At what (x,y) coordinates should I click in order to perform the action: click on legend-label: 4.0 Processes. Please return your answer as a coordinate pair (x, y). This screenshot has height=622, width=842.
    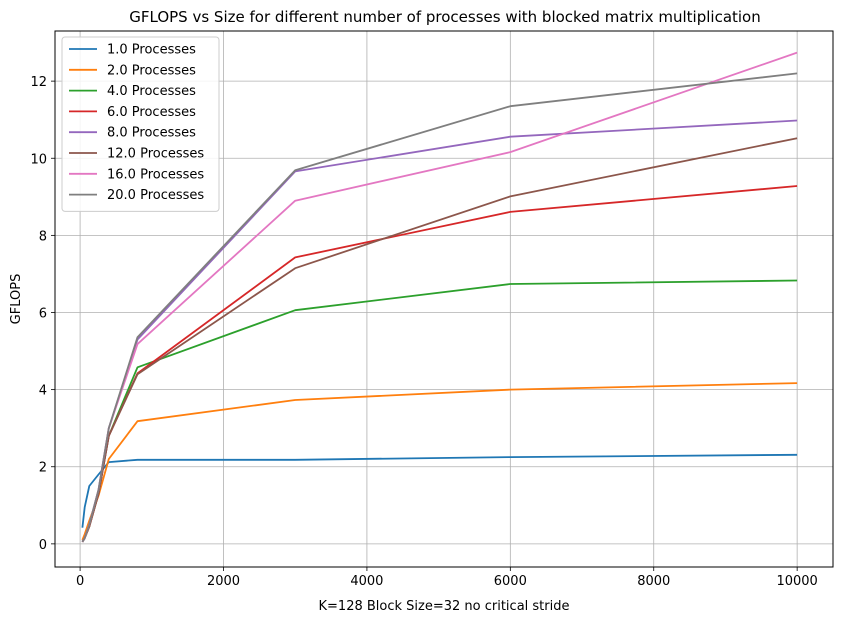
    Looking at the image, I should click on (151, 91).